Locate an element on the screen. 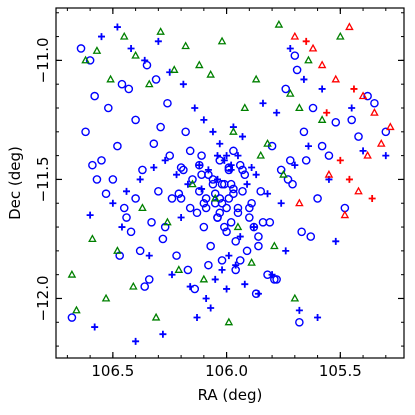 This screenshot has width=415, height=415. x-tick-label: 105.5 is located at coordinates (340, 371).